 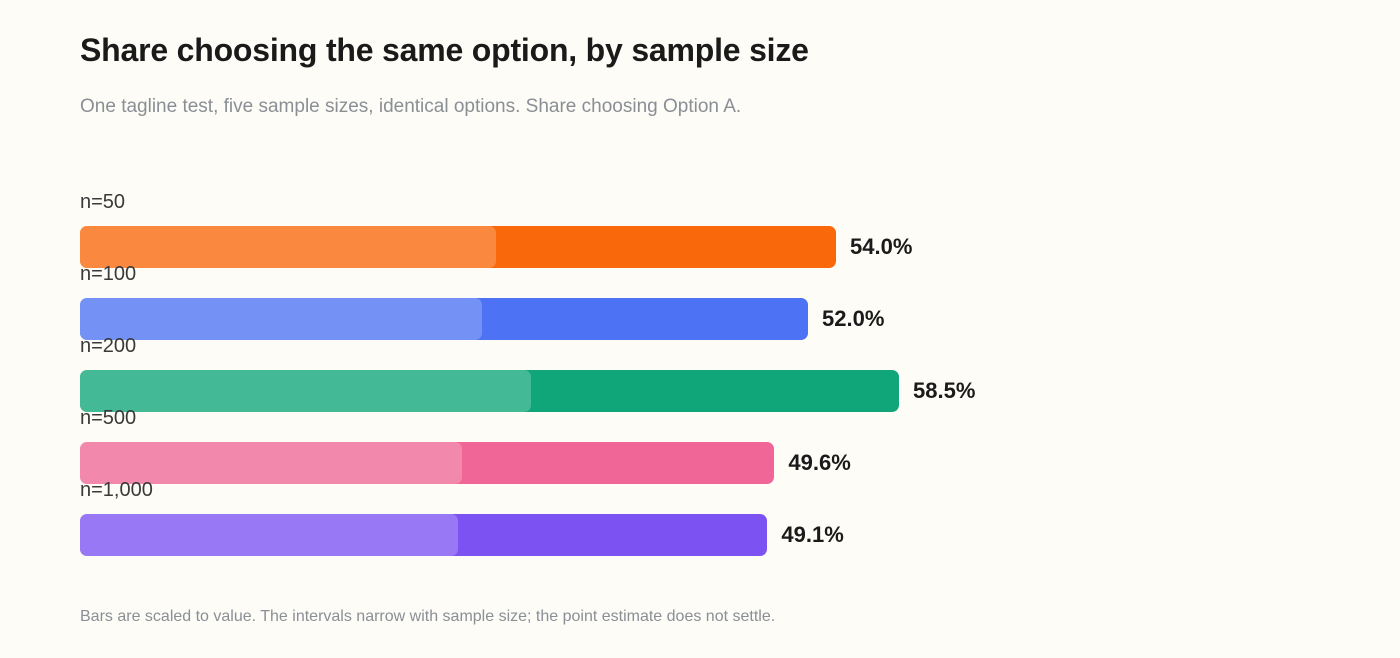 I want to click on bar-row: n=1,000 49.1%, so click(x=700, y=517).